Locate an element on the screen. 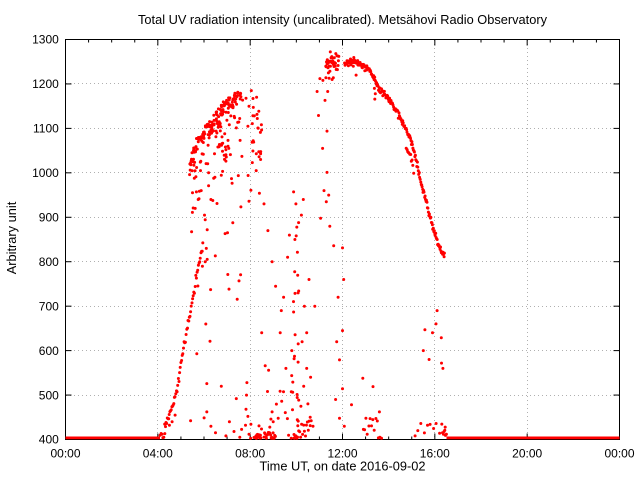  svg-text: 800 is located at coordinates (49, 262).